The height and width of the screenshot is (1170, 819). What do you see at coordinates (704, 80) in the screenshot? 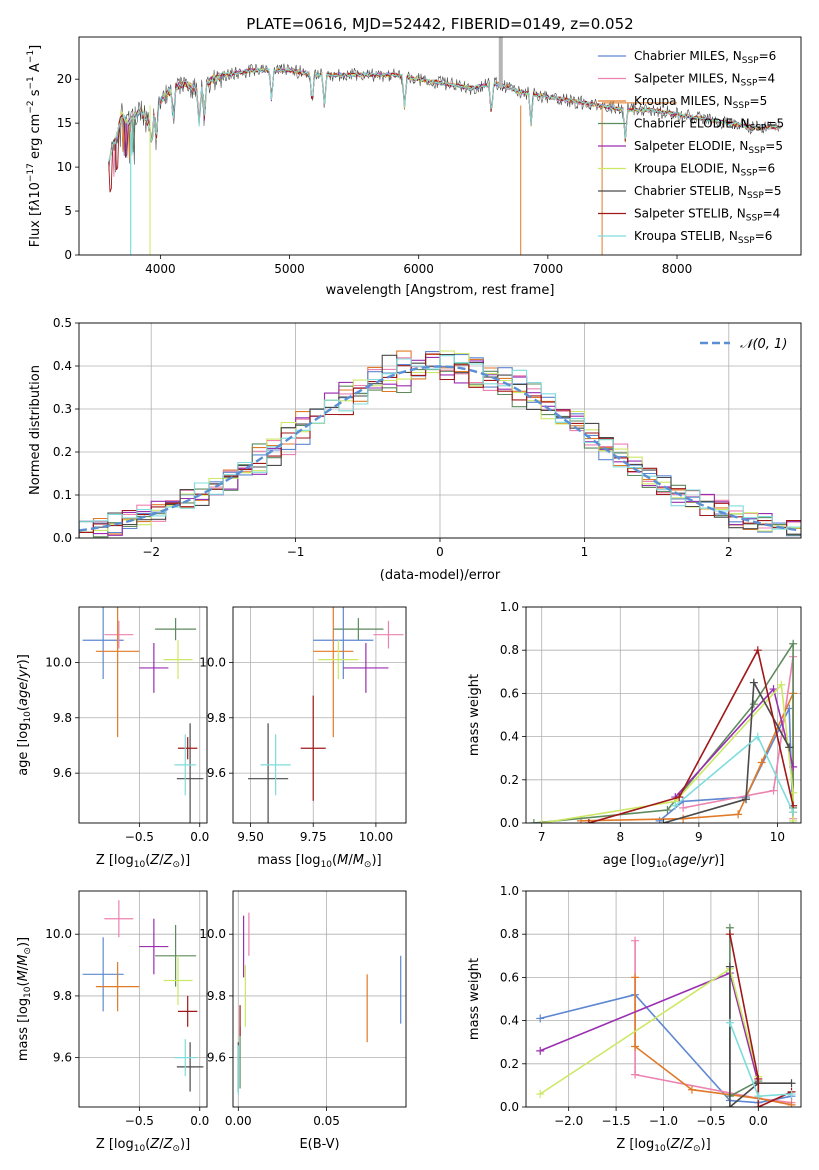
I see `legend-entry: Salpeter MILES, NSSP=4` at bounding box center [704, 80].